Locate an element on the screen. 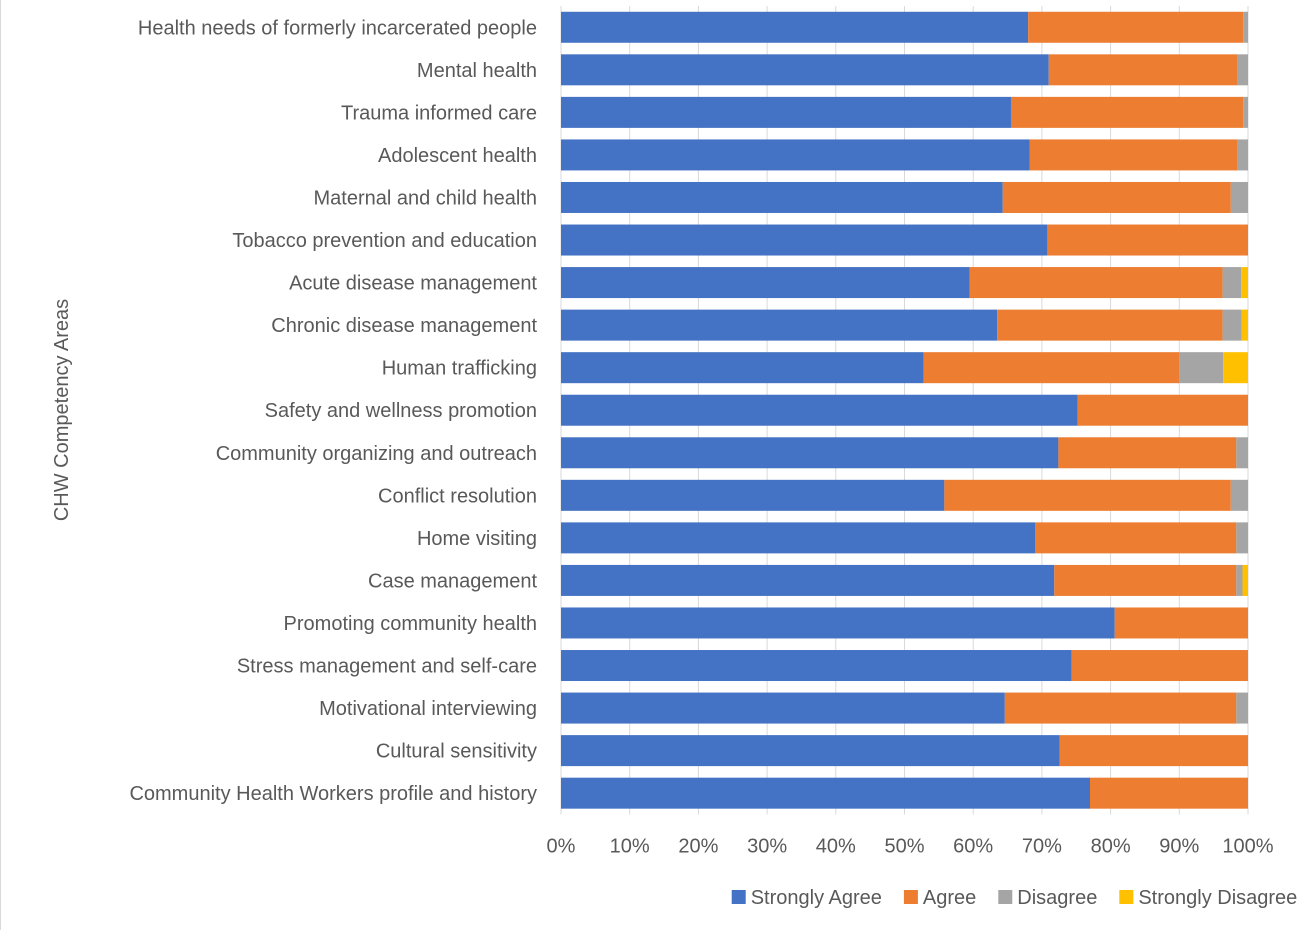 The image size is (1302, 930). category-label: Home visiting is located at coordinates (477, 539).